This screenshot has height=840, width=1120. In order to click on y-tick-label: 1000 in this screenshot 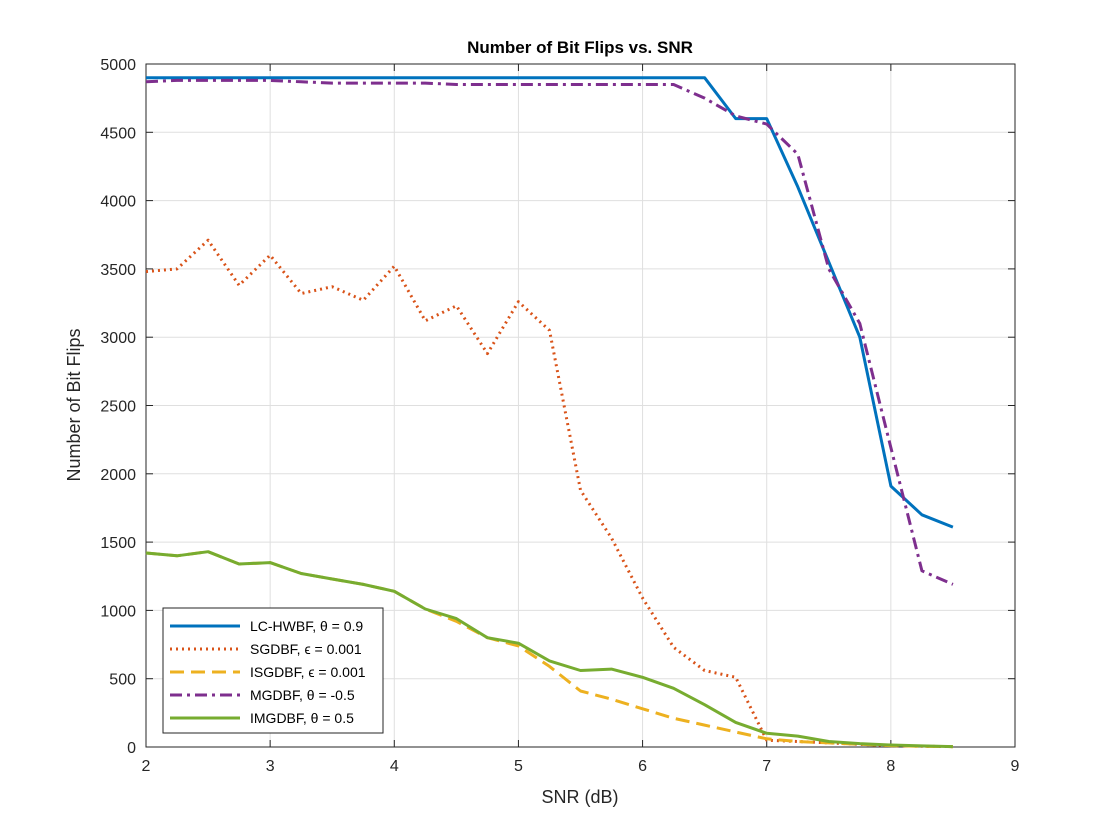, I will do `click(118, 611)`.